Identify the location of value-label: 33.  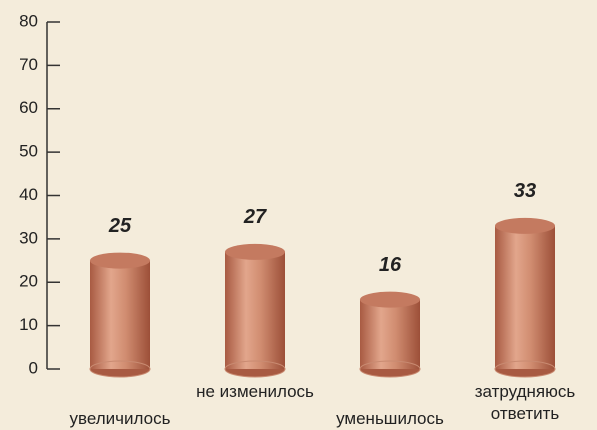
(525, 191).